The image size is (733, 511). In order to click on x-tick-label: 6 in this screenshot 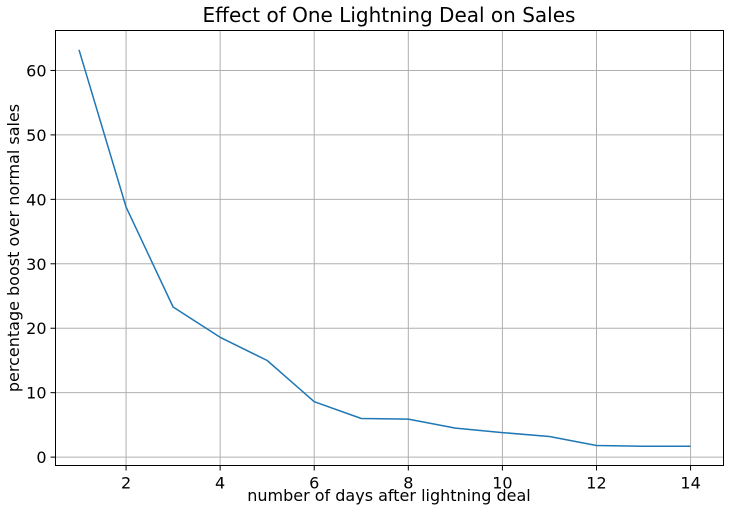, I will do `click(314, 483)`.